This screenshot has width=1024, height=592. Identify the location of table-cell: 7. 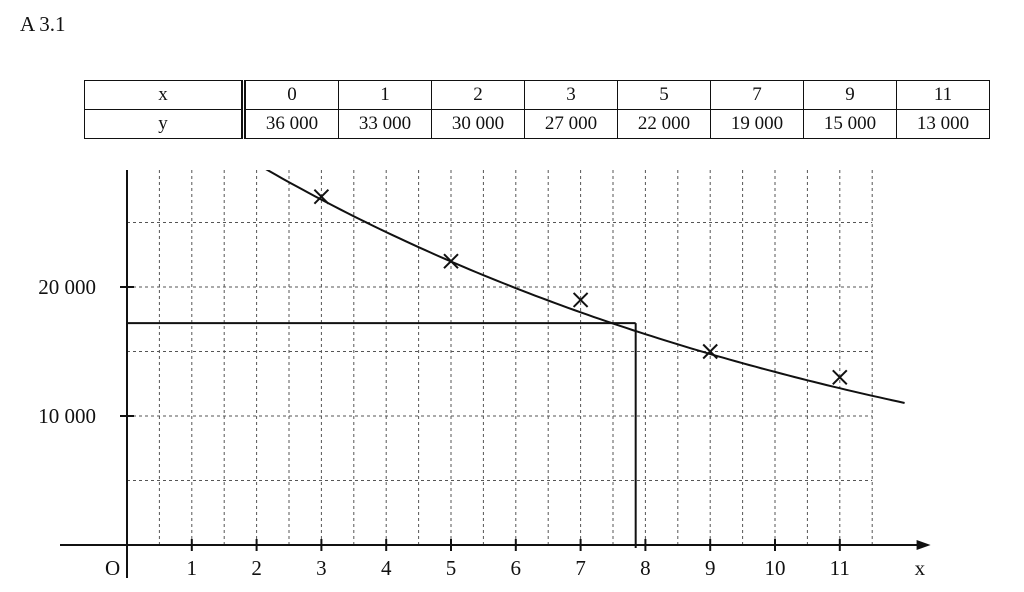
(757, 95).